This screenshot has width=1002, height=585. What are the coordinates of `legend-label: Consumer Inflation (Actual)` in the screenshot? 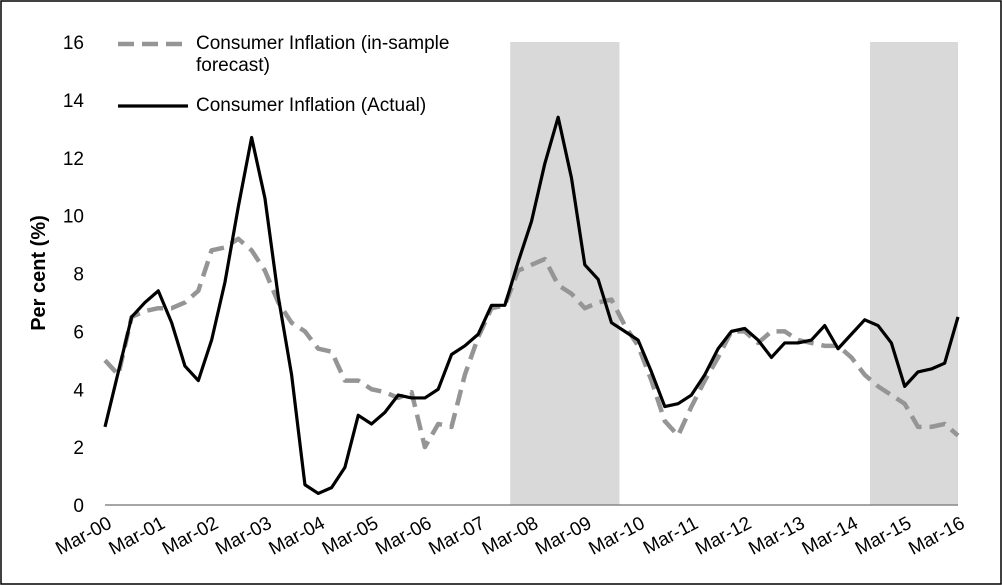 It's located at (311, 105).